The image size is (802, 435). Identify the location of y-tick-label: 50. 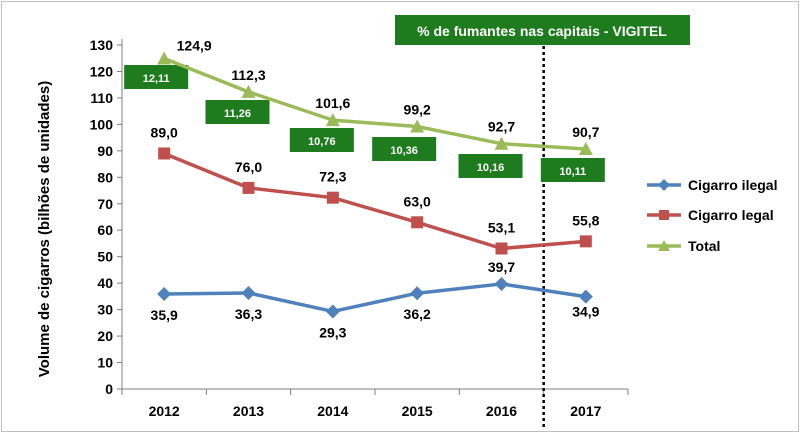
(105, 257).